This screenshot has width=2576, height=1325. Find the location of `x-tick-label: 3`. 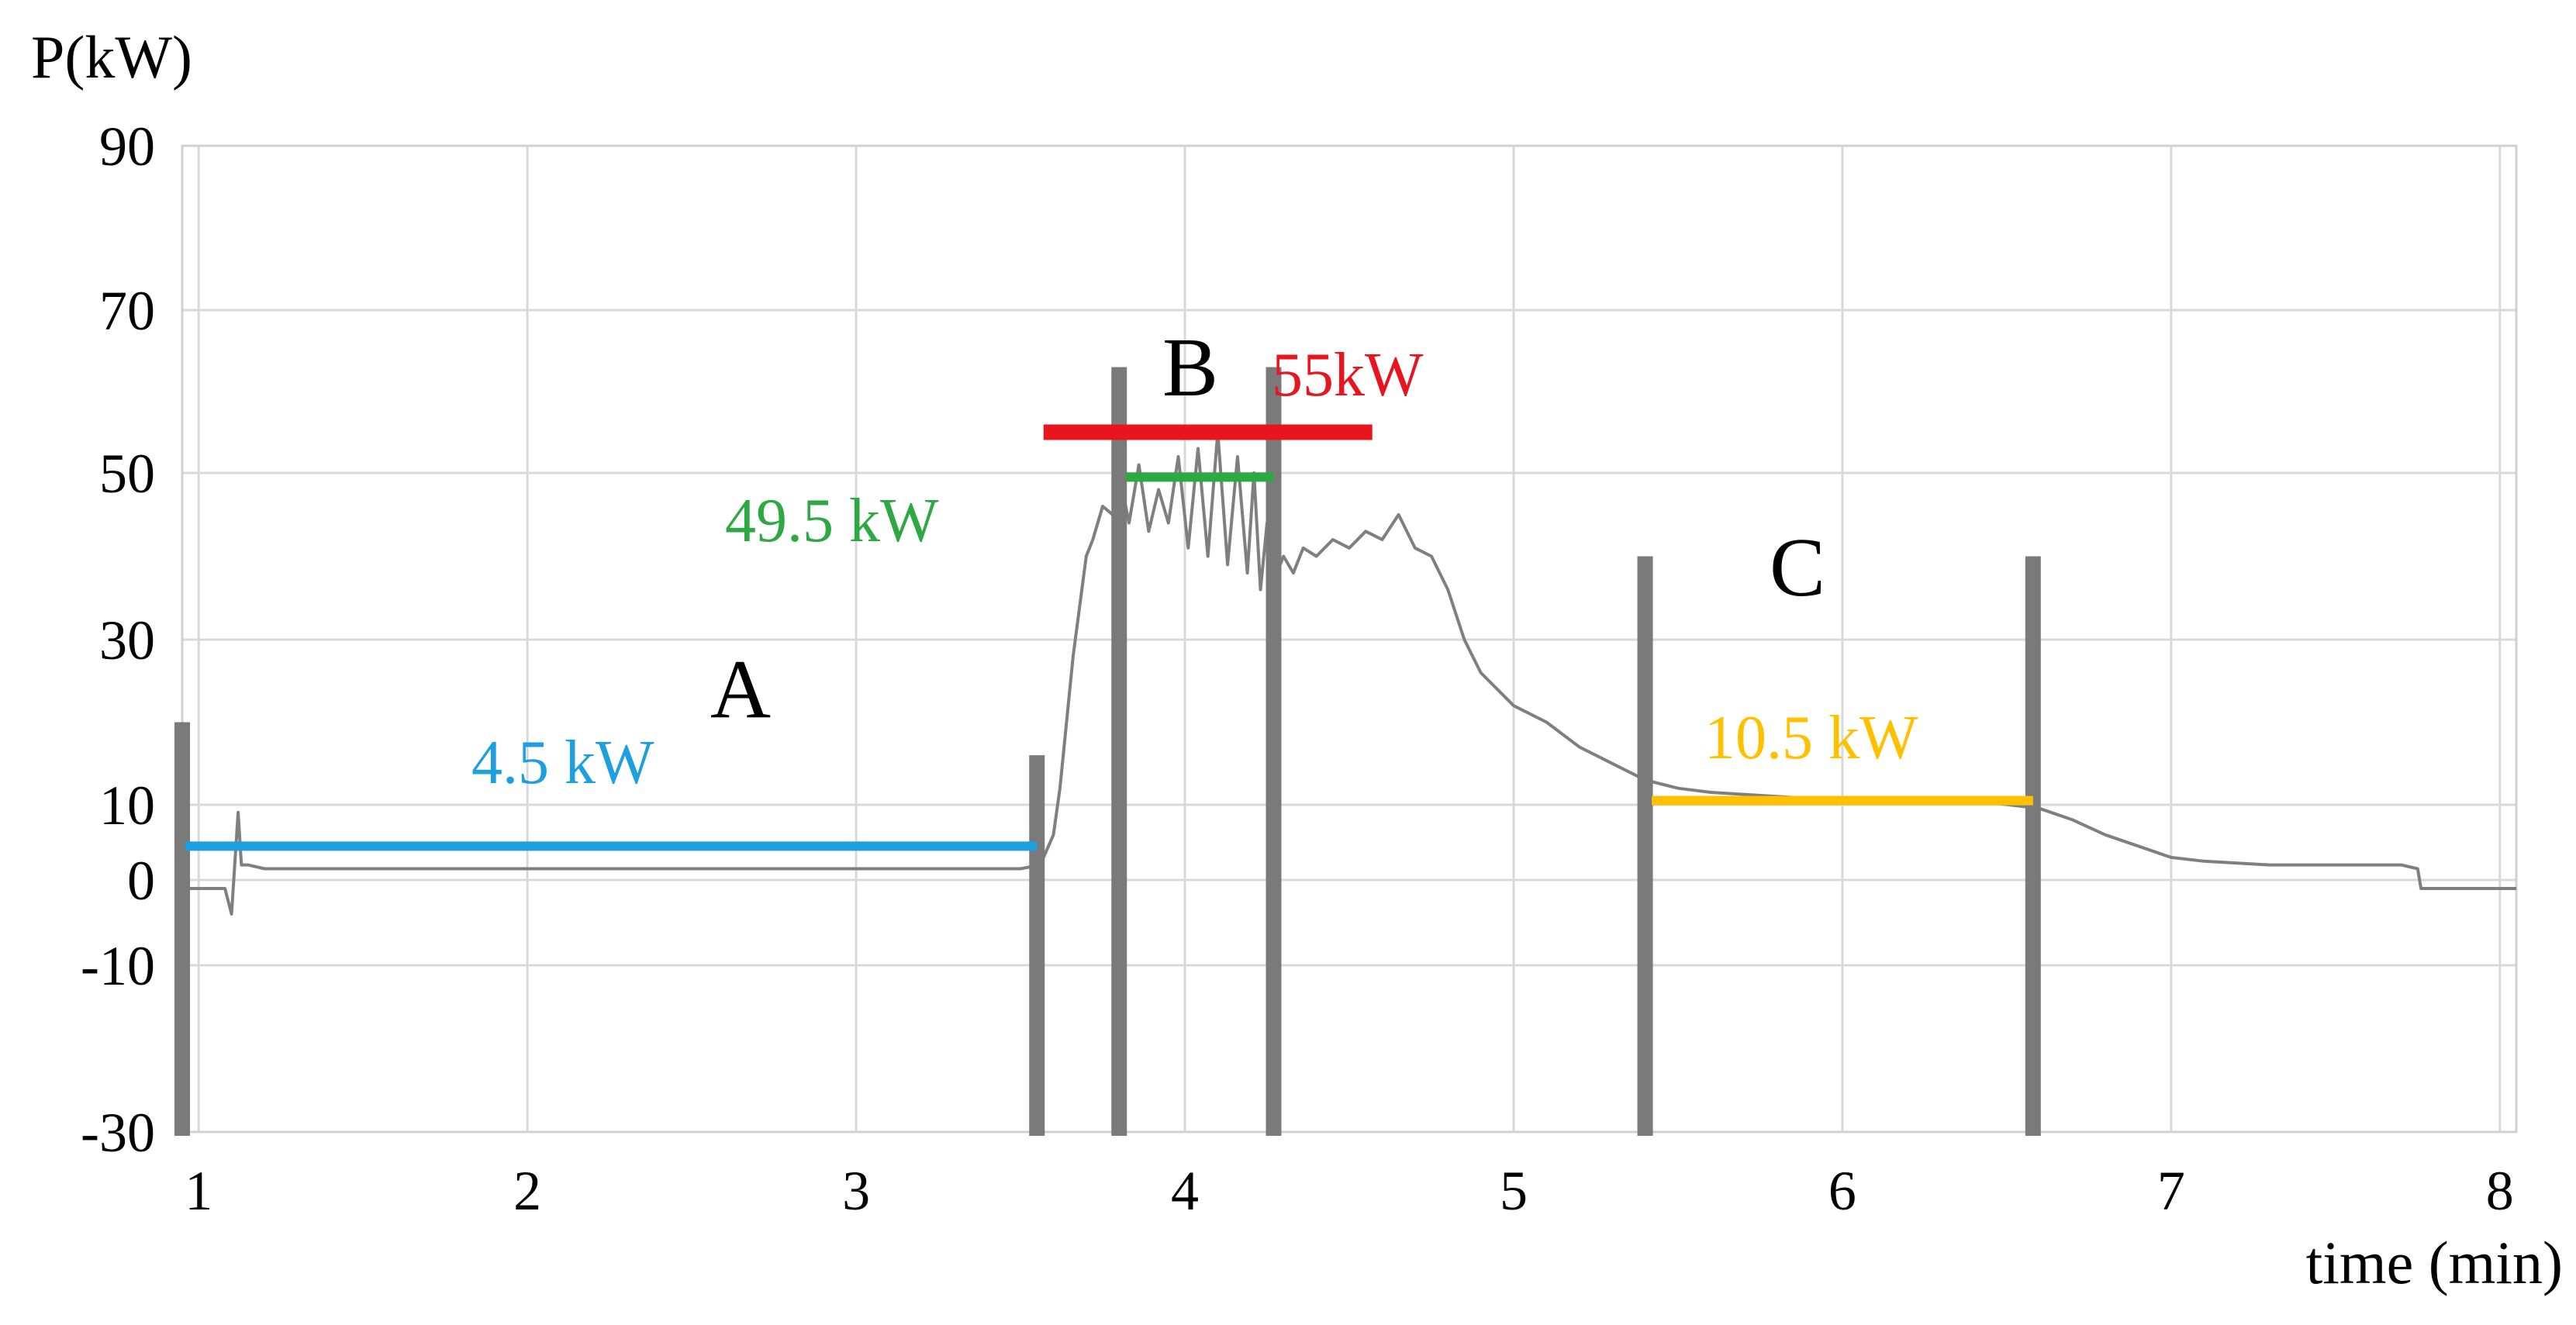

x-tick-label: 3 is located at coordinates (856, 1191).